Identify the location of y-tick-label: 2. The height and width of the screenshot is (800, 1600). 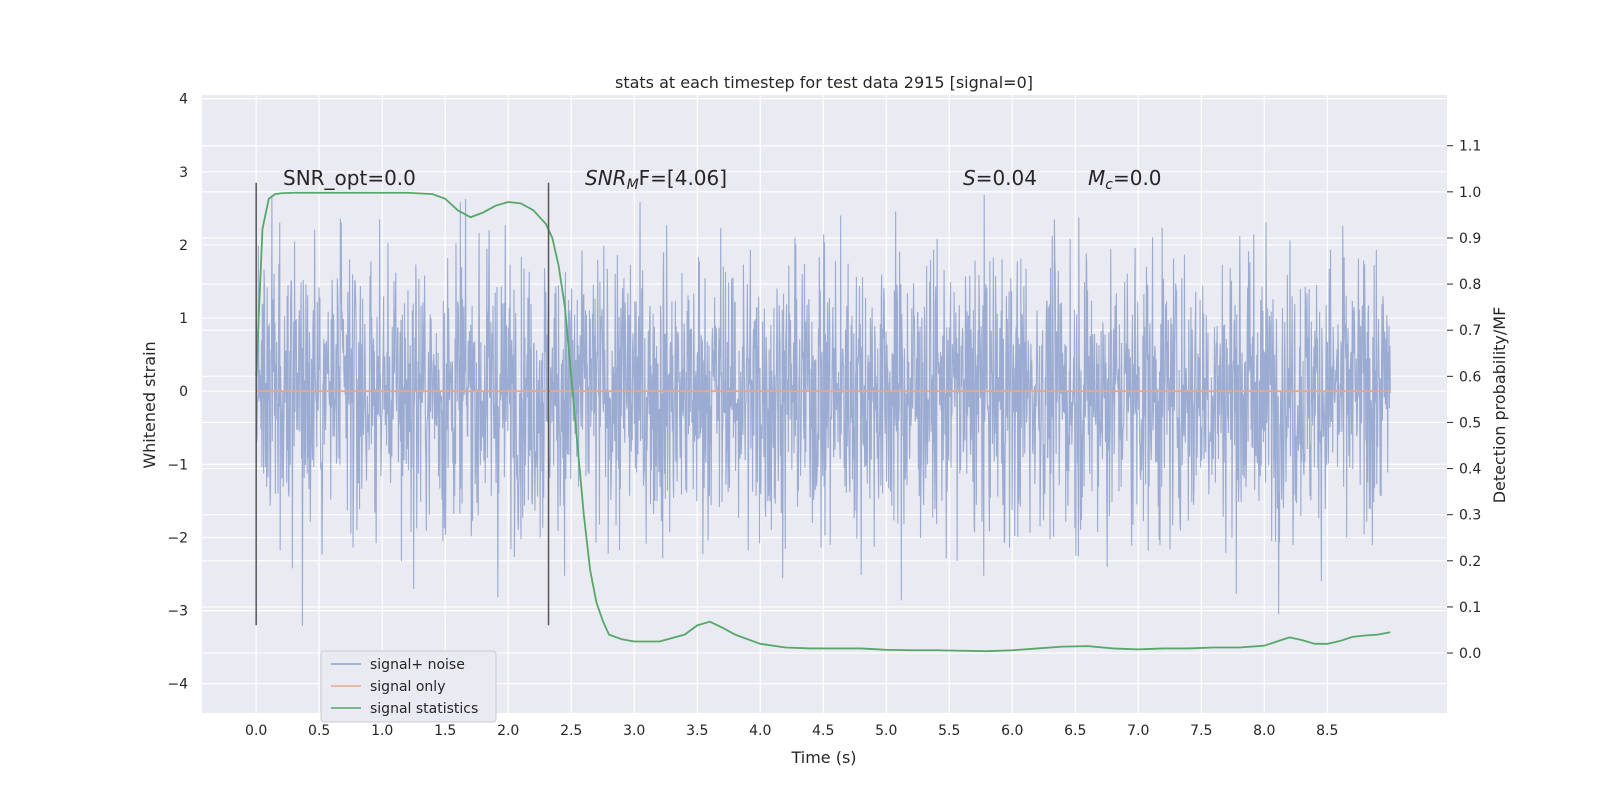
(183, 246).